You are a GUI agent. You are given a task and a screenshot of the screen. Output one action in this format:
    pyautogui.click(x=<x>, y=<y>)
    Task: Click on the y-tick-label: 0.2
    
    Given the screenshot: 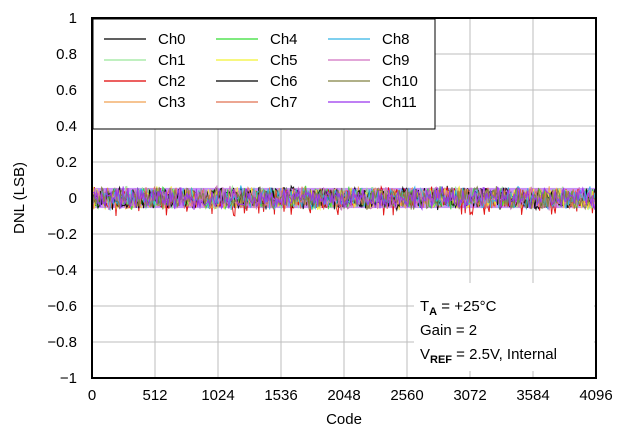 What is the action you would take?
    pyautogui.click(x=66, y=162)
    